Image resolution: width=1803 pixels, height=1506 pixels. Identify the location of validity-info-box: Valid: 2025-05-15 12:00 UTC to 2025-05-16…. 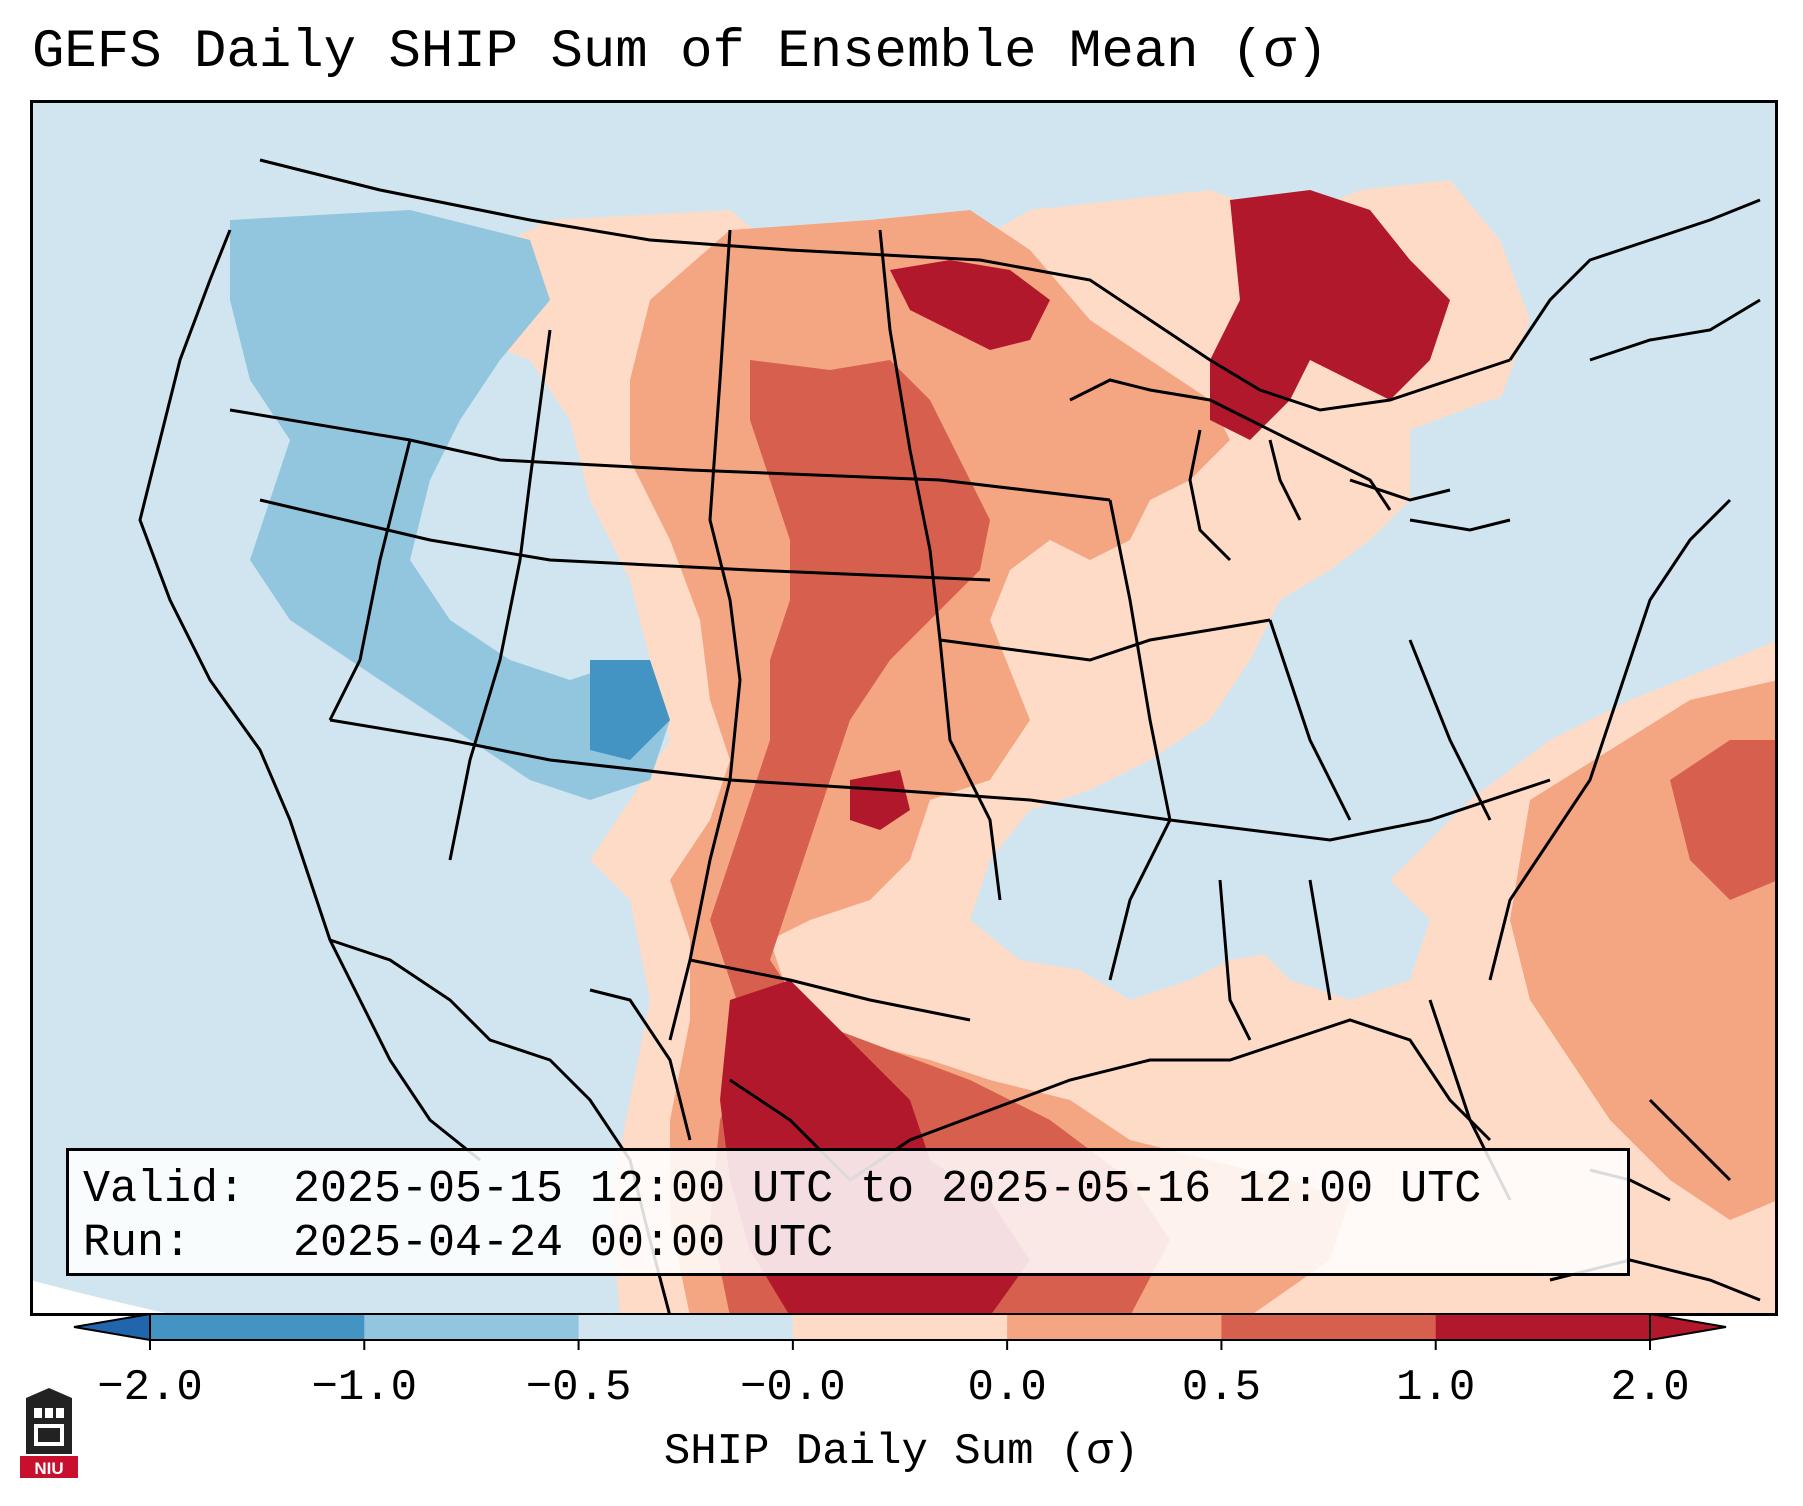
(848, 1212).